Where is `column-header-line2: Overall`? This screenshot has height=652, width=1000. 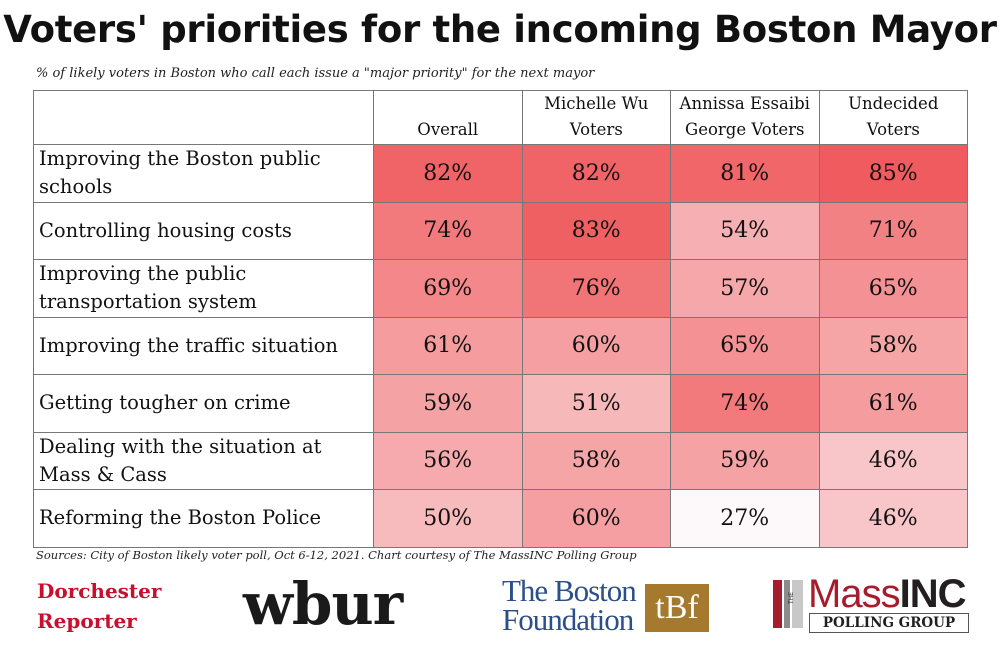
column-header-line2: Overall is located at coordinates (448, 129).